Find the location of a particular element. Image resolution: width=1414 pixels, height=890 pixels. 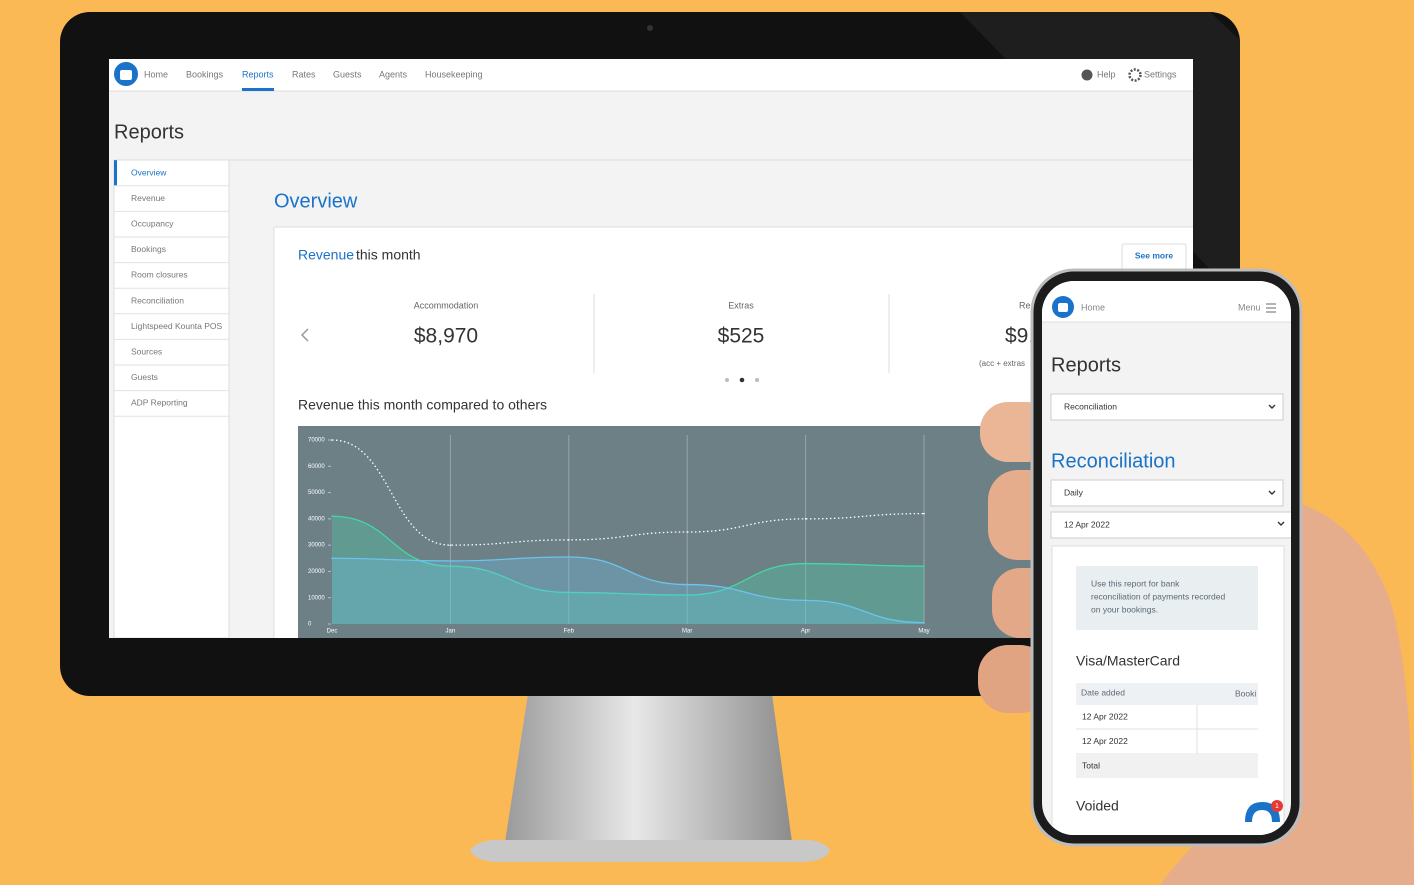

y-tick-label: 0 is located at coordinates (310, 625).